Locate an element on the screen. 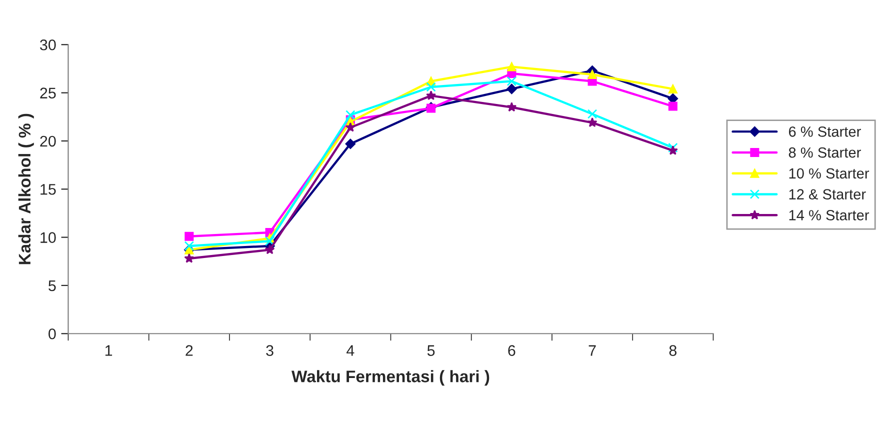 The height and width of the screenshot is (425, 886). y-tick-label: 30 is located at coordinates (48, 44).